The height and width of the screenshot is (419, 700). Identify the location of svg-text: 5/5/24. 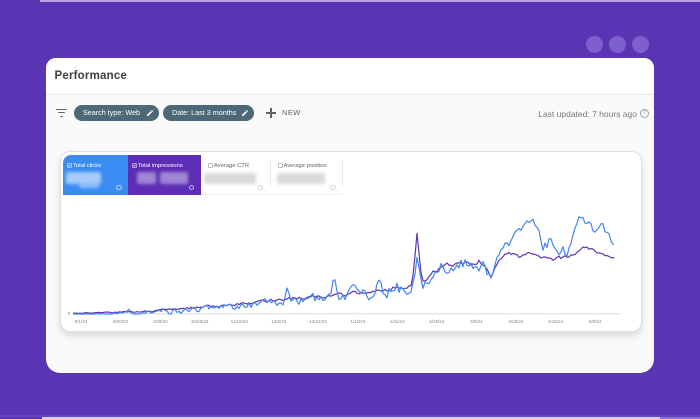
(595, 321).